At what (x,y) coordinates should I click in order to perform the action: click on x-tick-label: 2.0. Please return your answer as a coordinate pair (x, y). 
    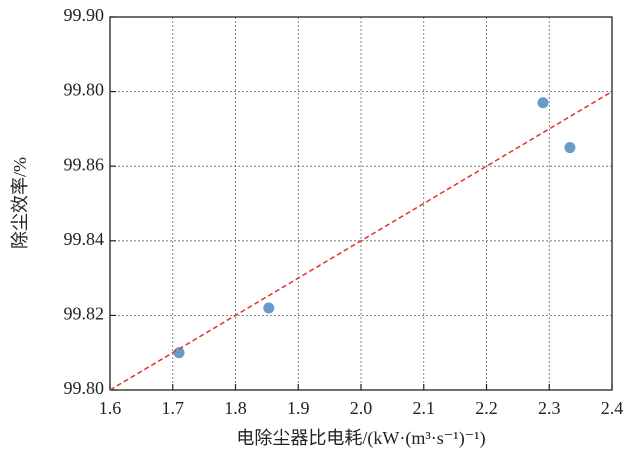
    Looking at the image, I should click on (361, 408).